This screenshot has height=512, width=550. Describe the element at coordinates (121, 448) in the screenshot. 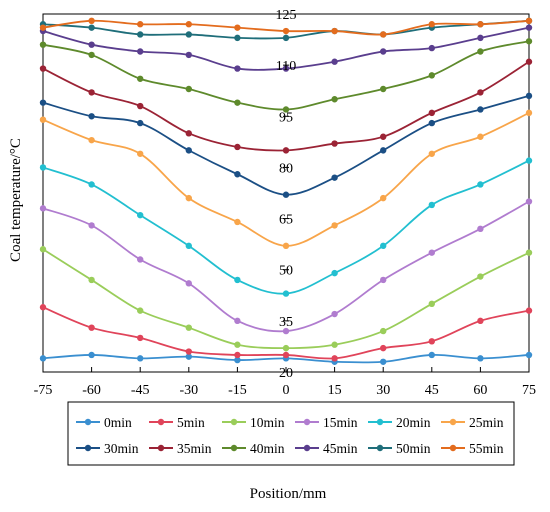

I see `legend-label: 30min` at that location.